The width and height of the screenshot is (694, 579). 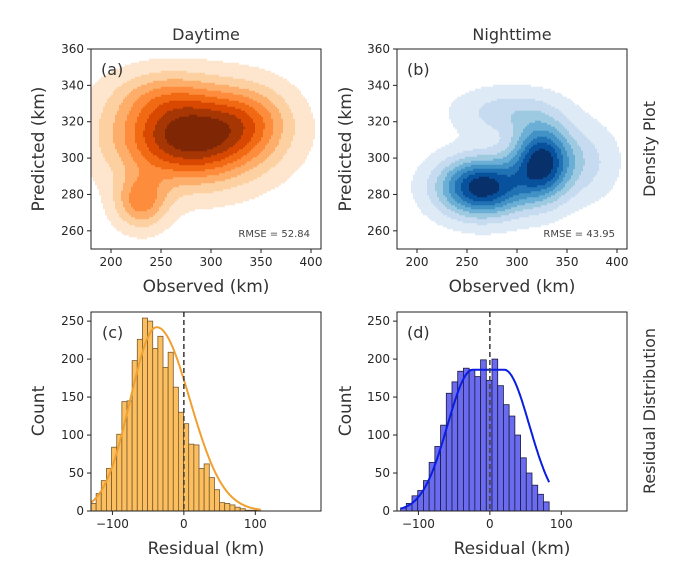 I want to click on axes-frame-c, so click(x=206, y=411).